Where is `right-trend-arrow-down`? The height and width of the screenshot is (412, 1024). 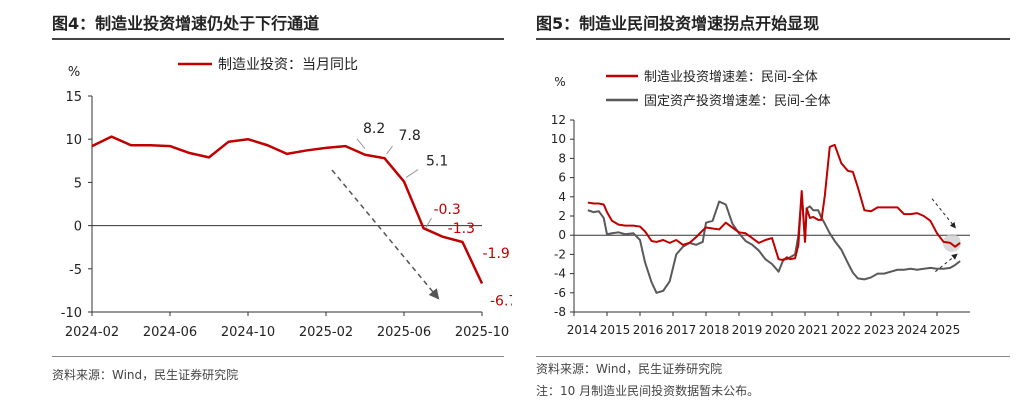
right-trend-arrow-down is located at coordinates (943, 213).